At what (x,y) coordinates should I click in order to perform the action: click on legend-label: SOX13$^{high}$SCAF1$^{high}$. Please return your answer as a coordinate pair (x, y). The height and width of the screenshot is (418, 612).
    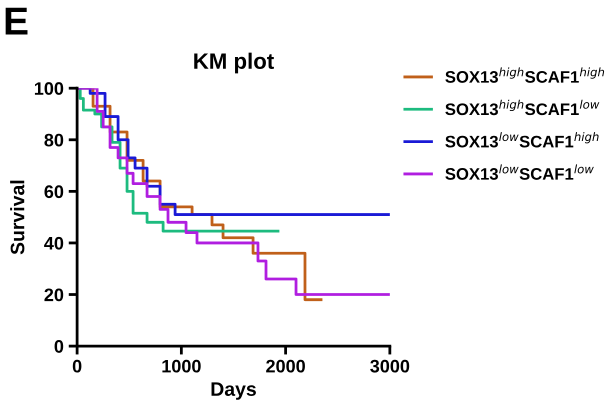
    Looking at the image, I should click on (524, 75).